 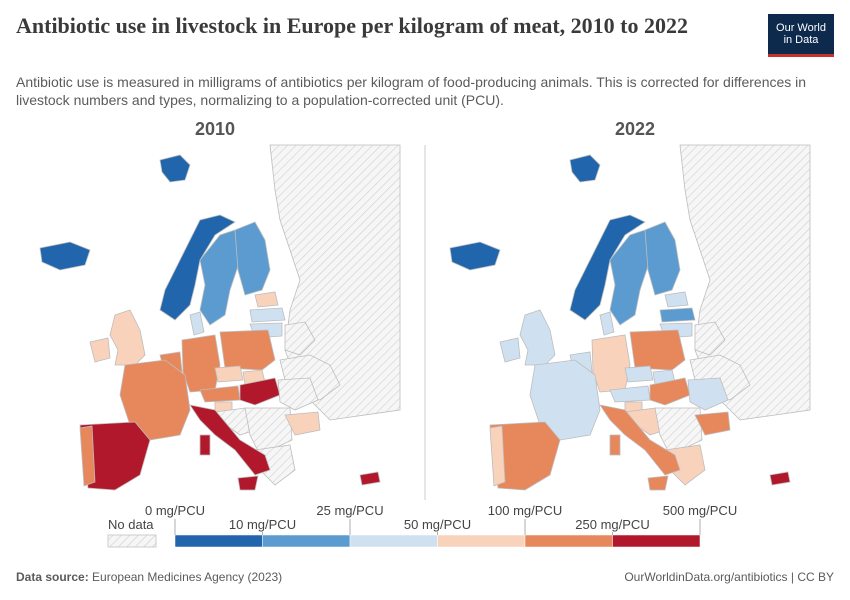 I want to click on logo-line-2: in Data, so click(x=801, y=40).